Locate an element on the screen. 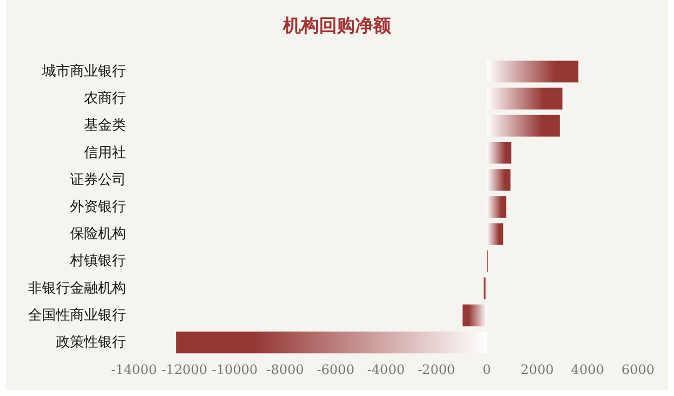 The width and height of the screenshot is (674, 396). x-tick-label: -12000 is located at coordinates (185, 370).